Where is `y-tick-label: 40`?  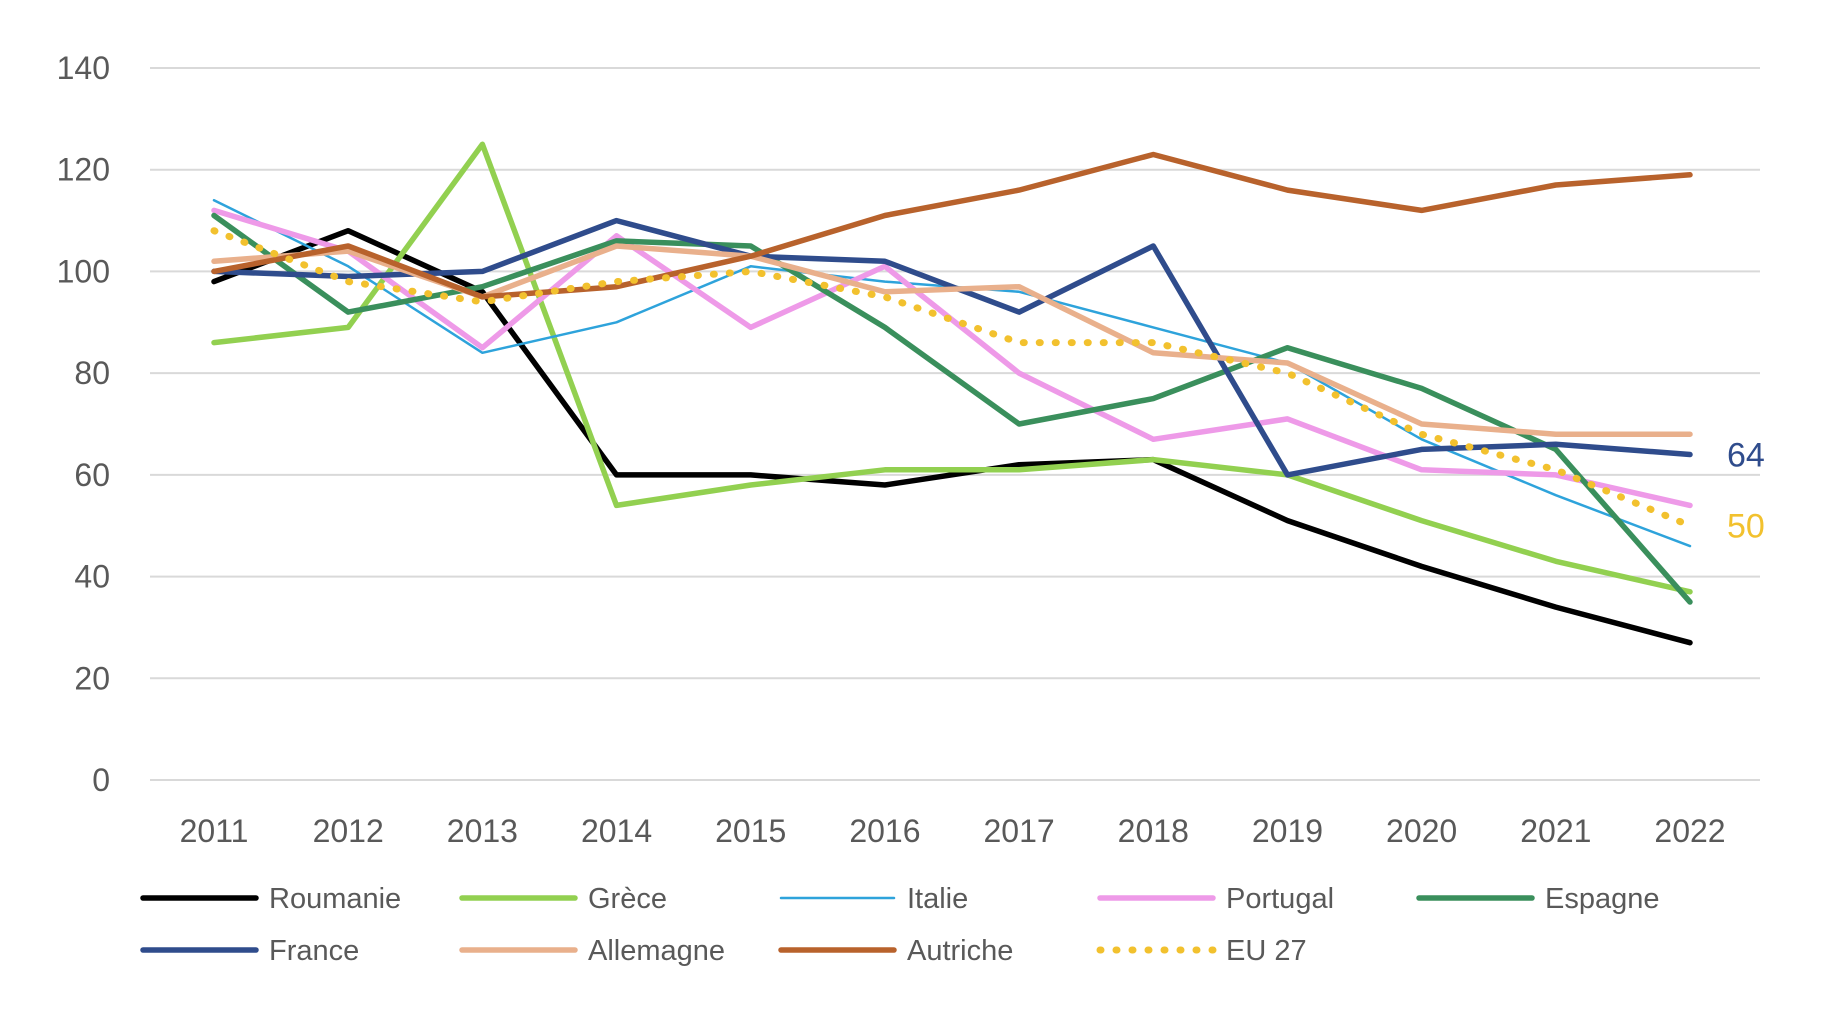 y-tick-label: 40 is located at coordinates (92, 577).